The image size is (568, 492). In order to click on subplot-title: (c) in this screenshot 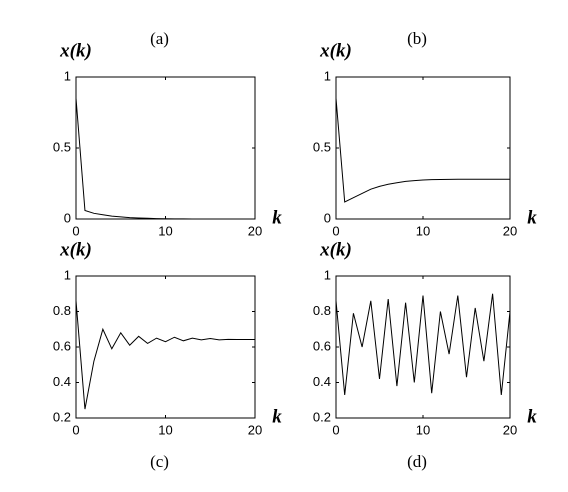, I will do `click(159, 461)`.